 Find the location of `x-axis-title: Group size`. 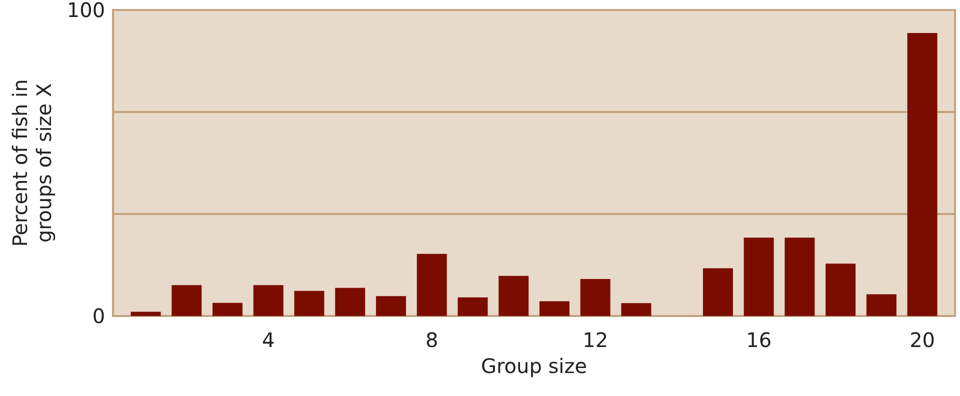

x-axis-title: Group size is located at coordinates (534, 366).